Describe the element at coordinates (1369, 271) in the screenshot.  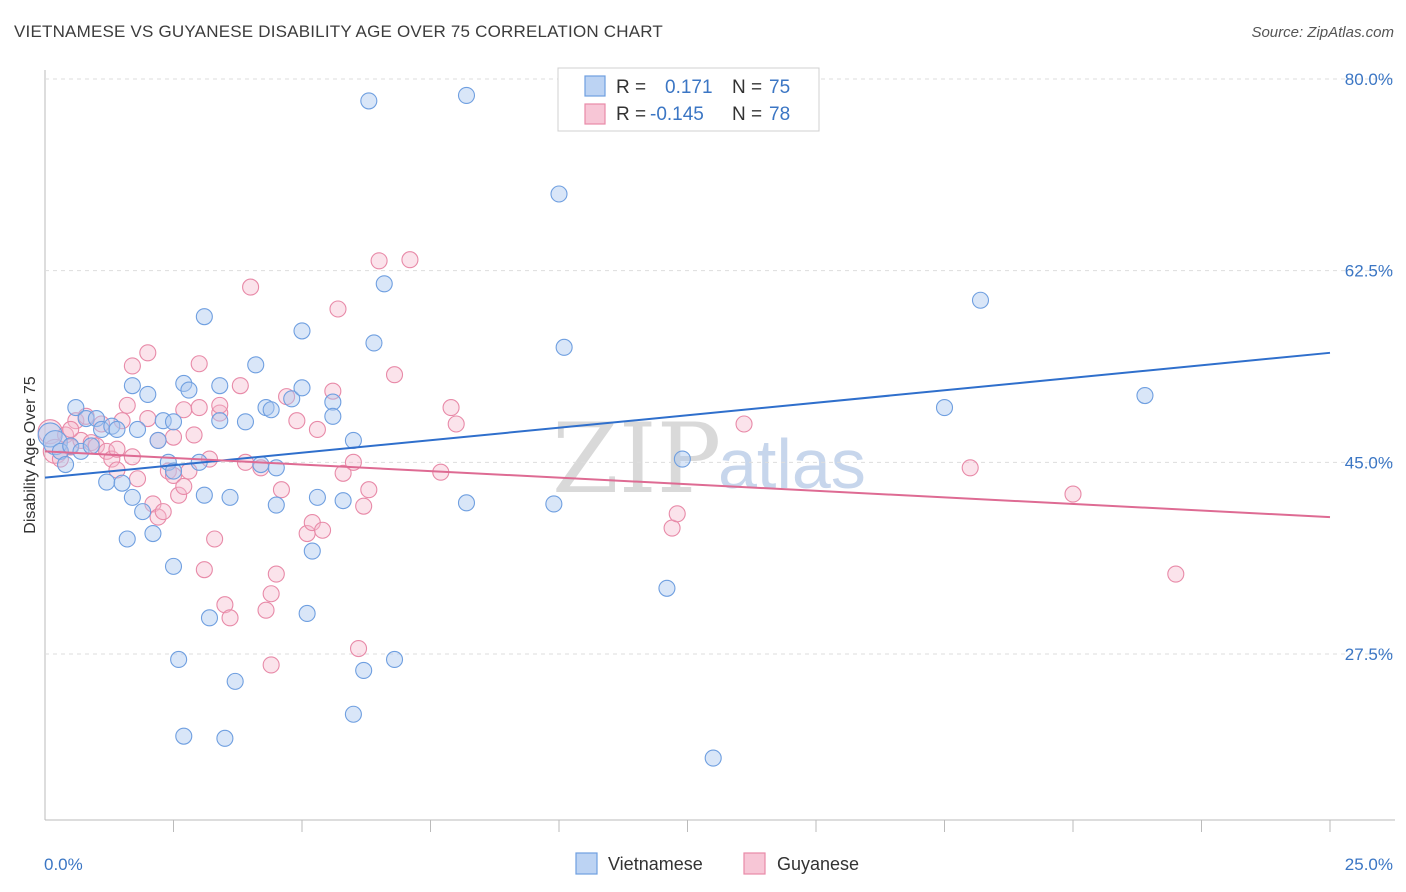
I see `y-tick-label: 62.5%` at that location.